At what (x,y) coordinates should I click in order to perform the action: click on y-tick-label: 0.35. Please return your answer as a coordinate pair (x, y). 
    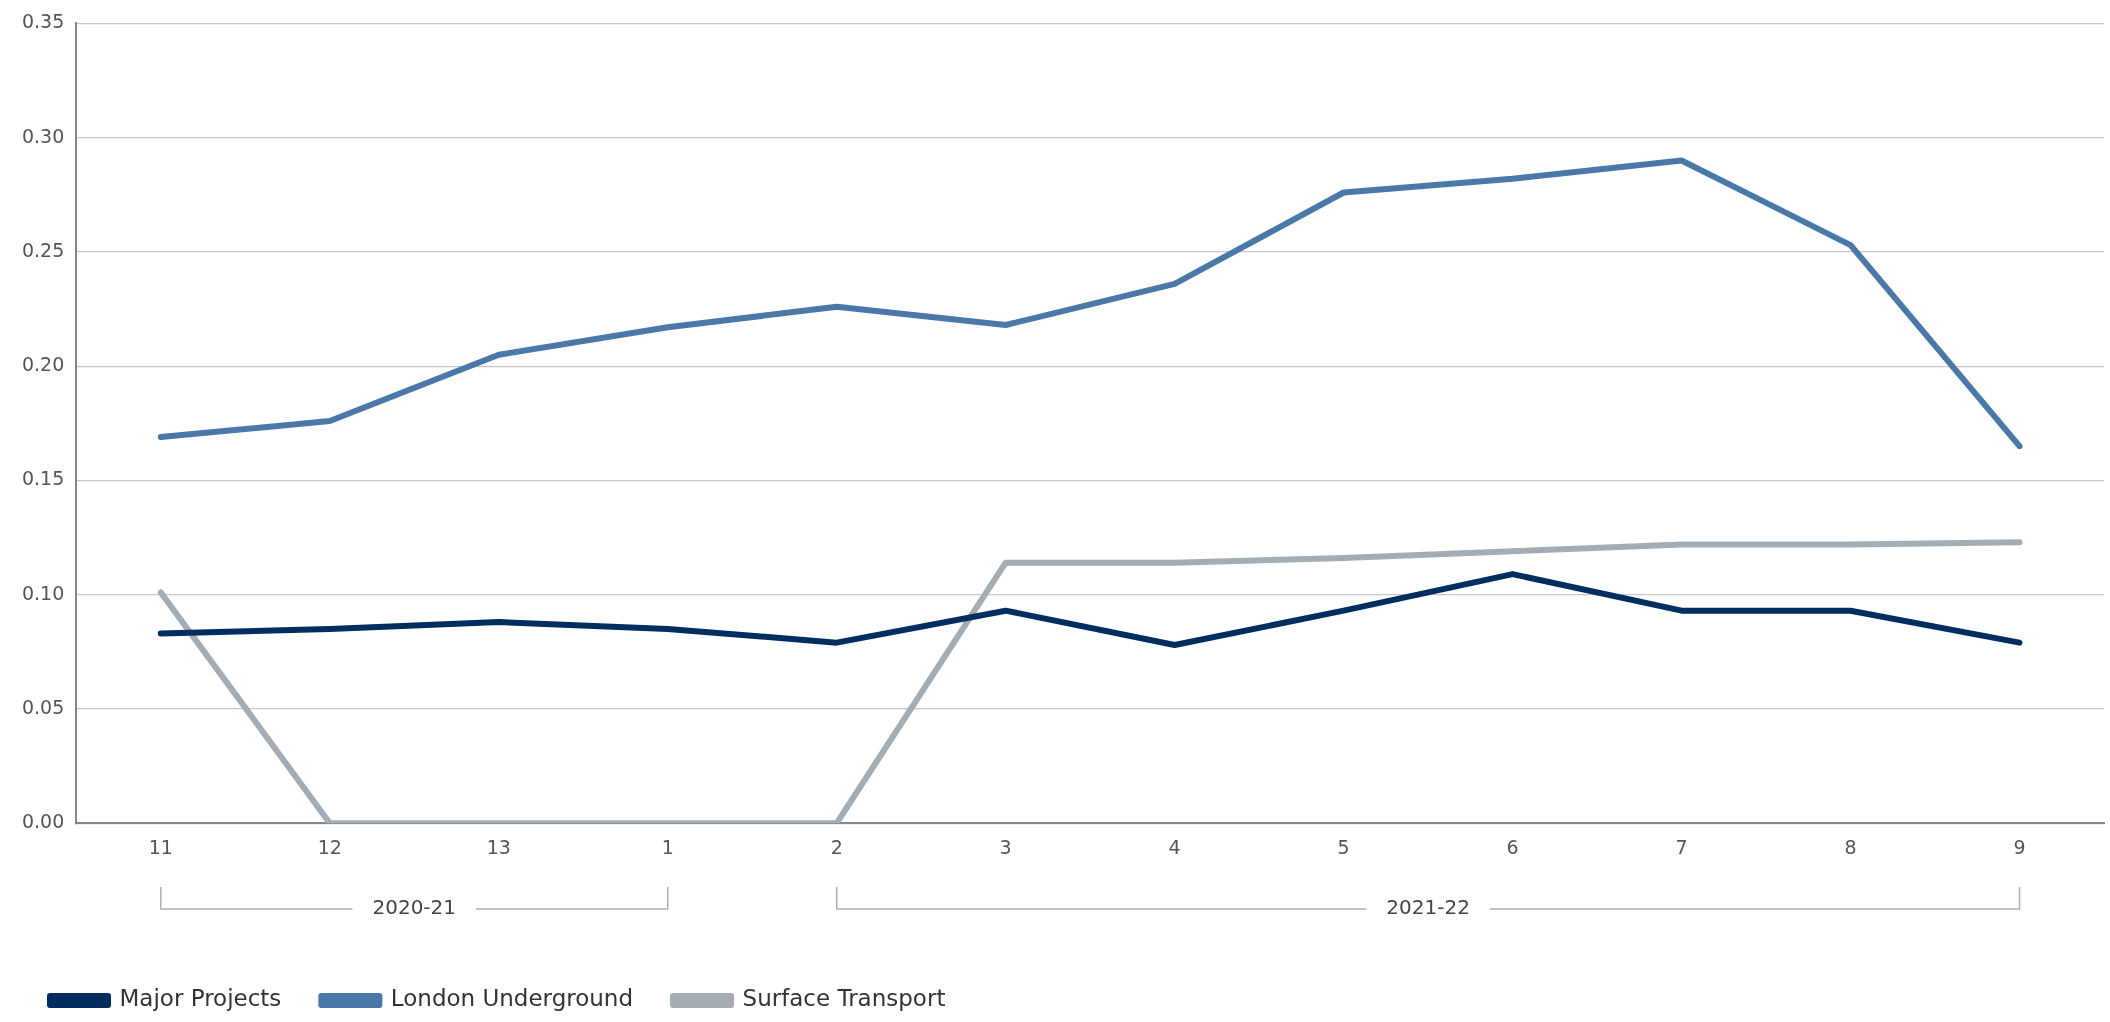
    Looking at the image, I should click on (43, 21).